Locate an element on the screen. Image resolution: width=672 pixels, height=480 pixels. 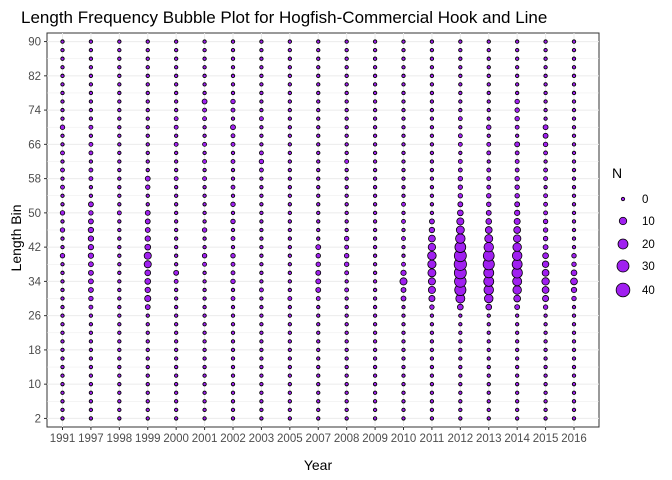
legend-label: 20 is located at coordinates (648, 245).